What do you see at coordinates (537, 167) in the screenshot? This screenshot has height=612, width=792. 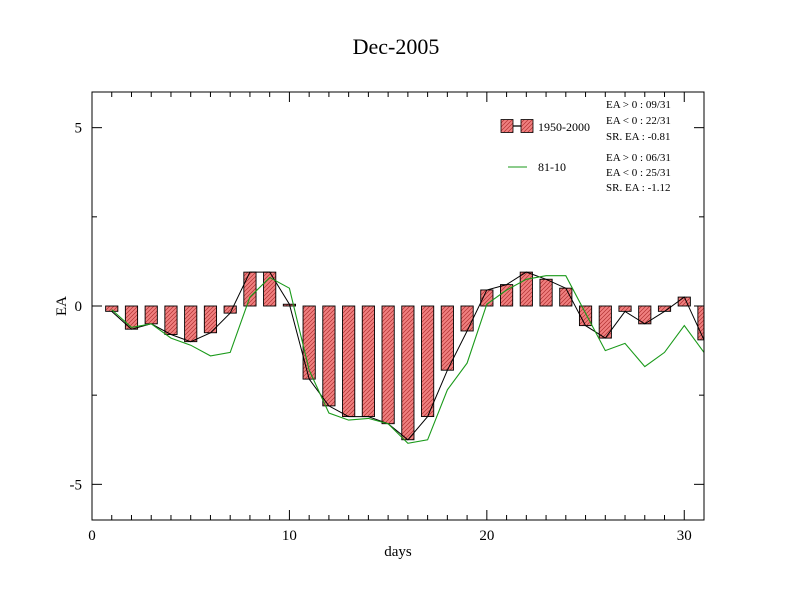 I see `legend-entry-81-10: 81-10` at bounding box center [537, 167].